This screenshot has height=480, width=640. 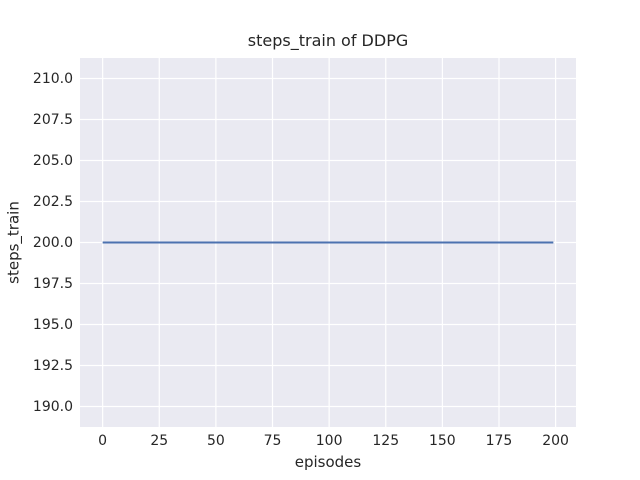 I want to click on y-axis-label: steps_train, so click(x=13, y=242).